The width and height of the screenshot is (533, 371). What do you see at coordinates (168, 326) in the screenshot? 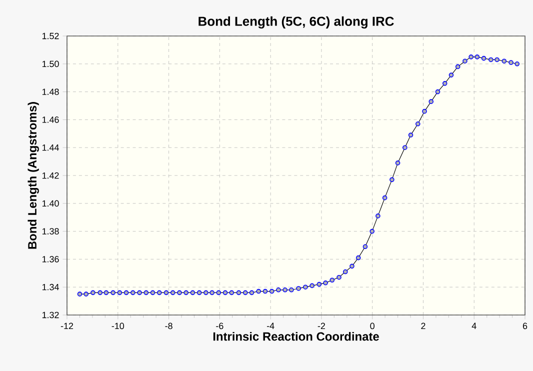
I see `x-tick-label: -8` at bounding box center [168, 326].